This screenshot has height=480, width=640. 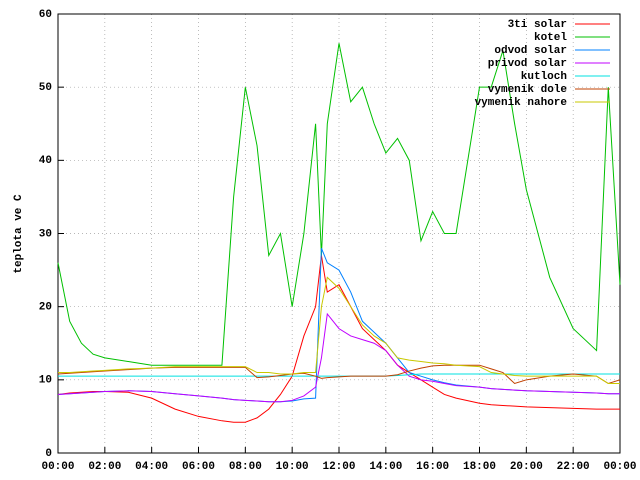 I want to click on legend-label: kotel, so click(x=550, y=38).